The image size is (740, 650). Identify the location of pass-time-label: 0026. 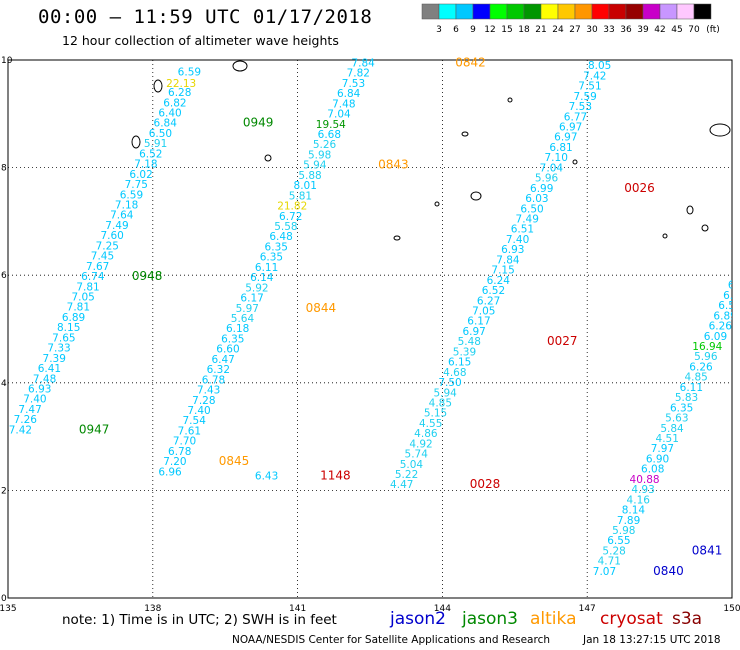
(639, 188).